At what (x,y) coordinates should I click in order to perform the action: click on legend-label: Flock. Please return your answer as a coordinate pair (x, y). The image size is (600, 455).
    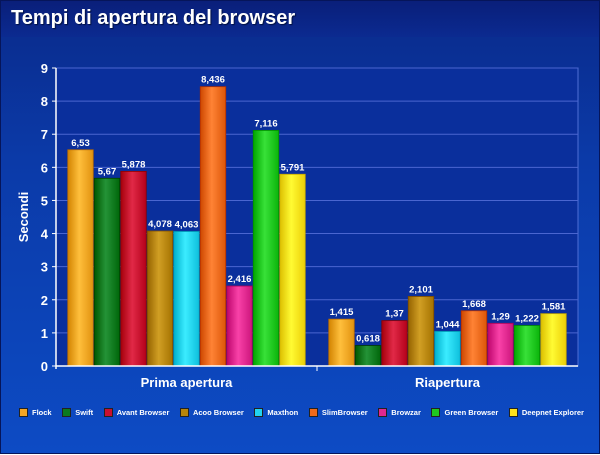
    Looking at the image, I should click on (42, 412).